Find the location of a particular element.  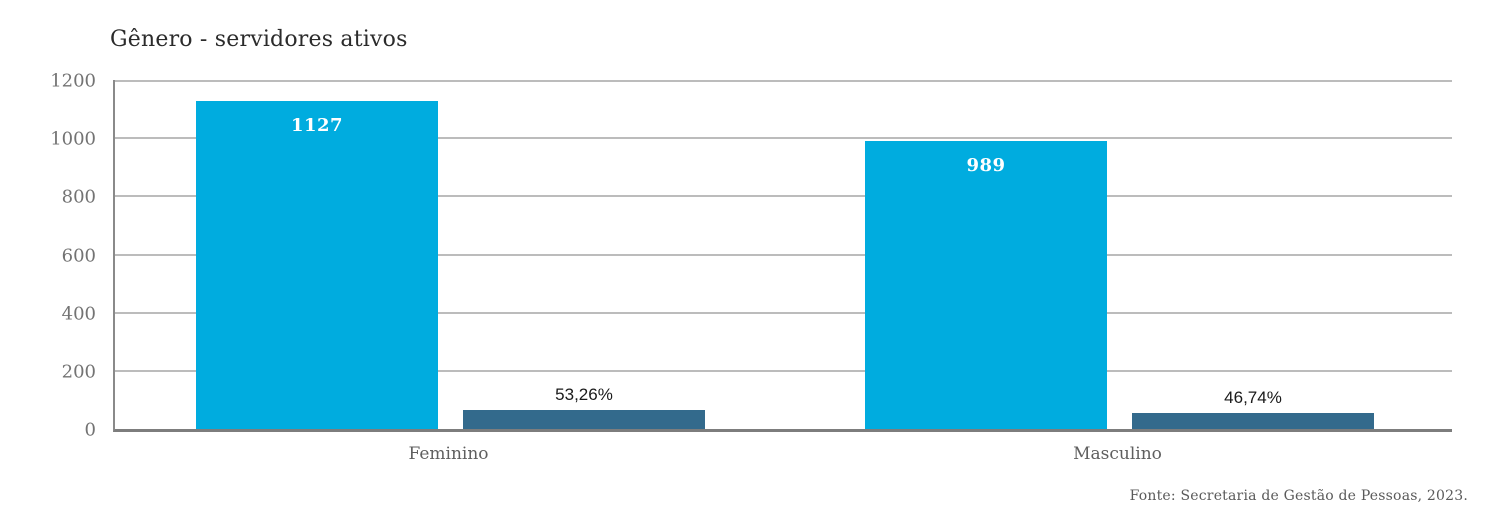

x-category-label-masculino: Masculino is located at coordinates (1117, 454).